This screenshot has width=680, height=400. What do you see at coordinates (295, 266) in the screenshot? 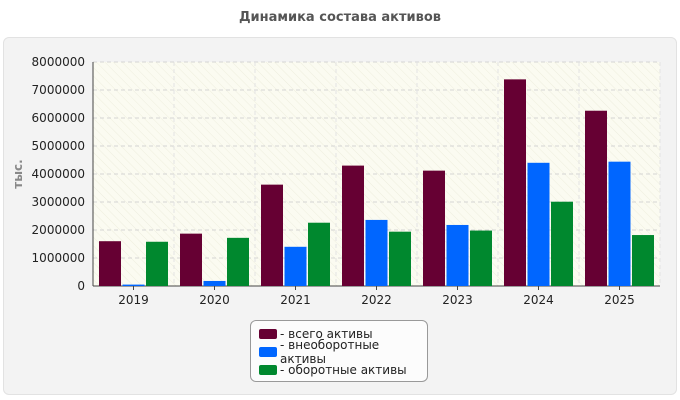
I see `bar-noncurrent-2021` at bounding box center [295, 266].